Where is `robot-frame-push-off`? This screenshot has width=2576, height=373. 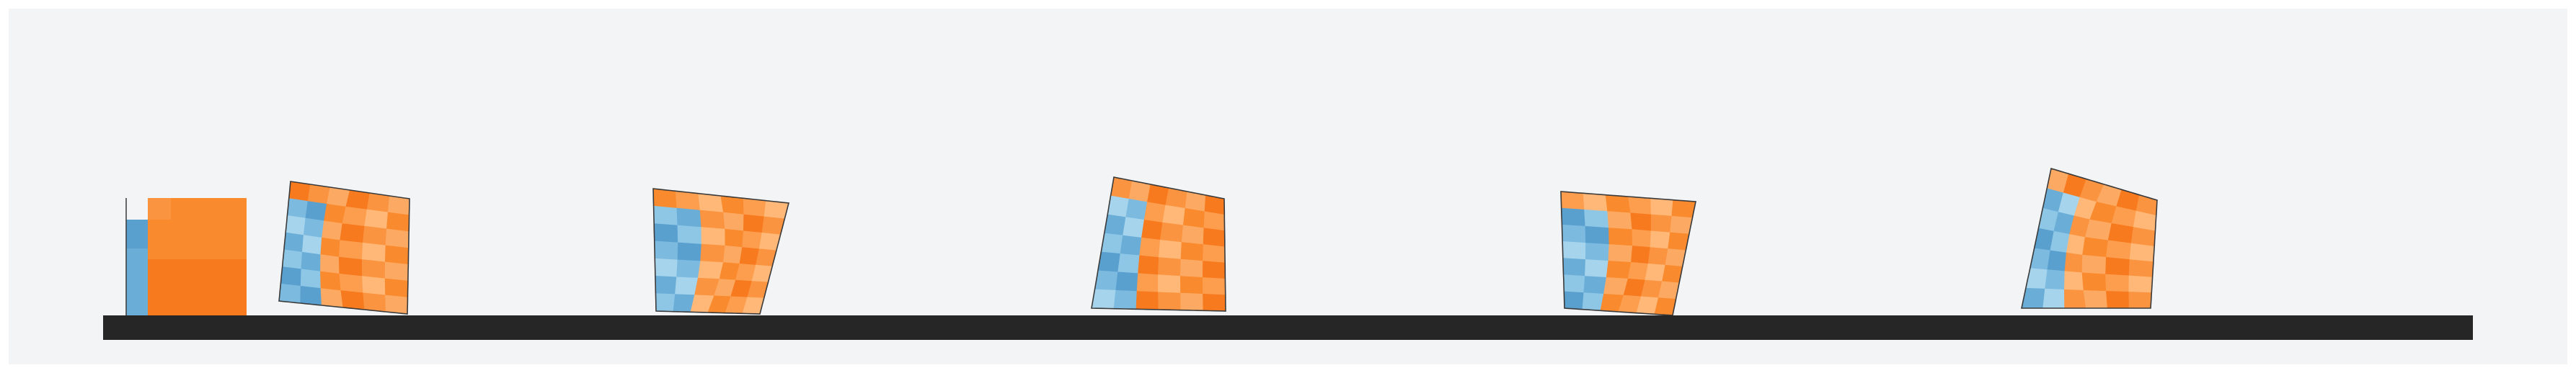
robot-frame-push-off is located at coordinates (1159, 244).